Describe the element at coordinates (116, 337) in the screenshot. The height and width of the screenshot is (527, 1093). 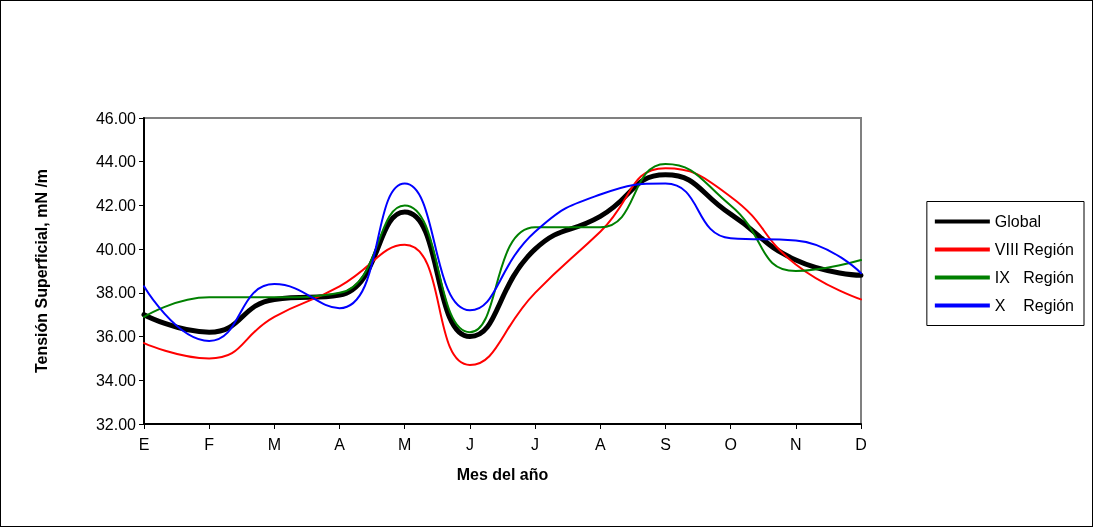
I see `y-tick-label: 36.00` at that location.